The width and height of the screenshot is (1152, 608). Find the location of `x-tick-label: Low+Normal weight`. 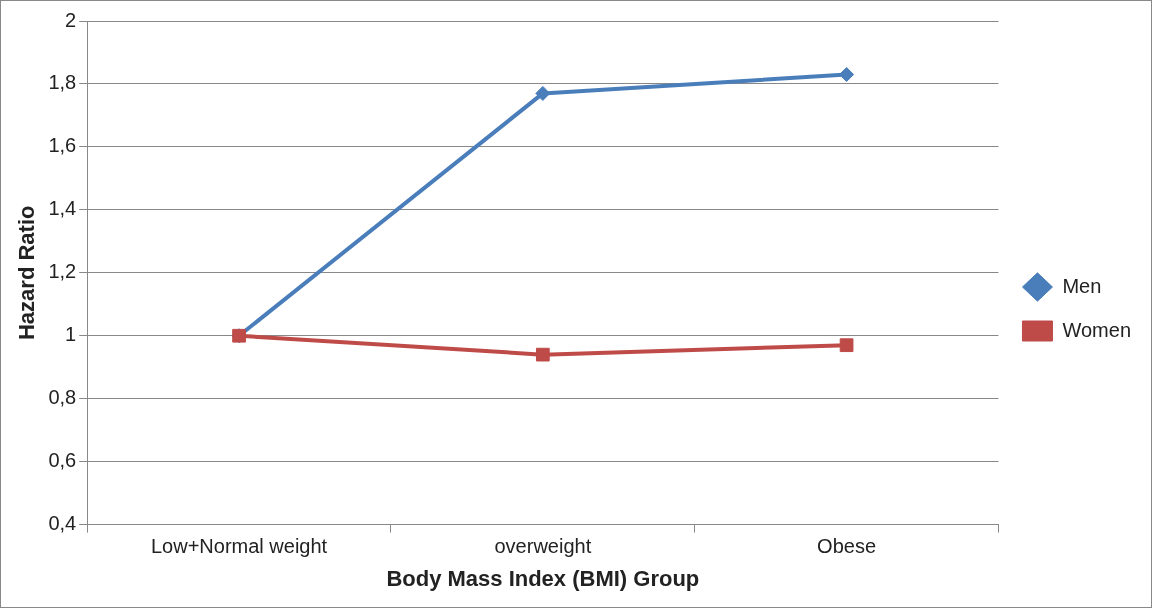

x-tick-label: Low+Normal weight is located at coordinates (239, 546).